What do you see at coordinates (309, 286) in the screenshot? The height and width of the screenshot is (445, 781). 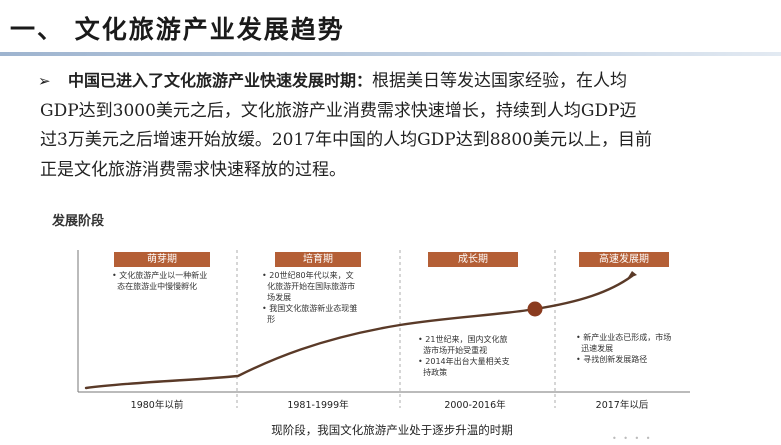 I see `phase-note-line: 化旅游开始在国际旅游市` at bounding box center [309, 286].